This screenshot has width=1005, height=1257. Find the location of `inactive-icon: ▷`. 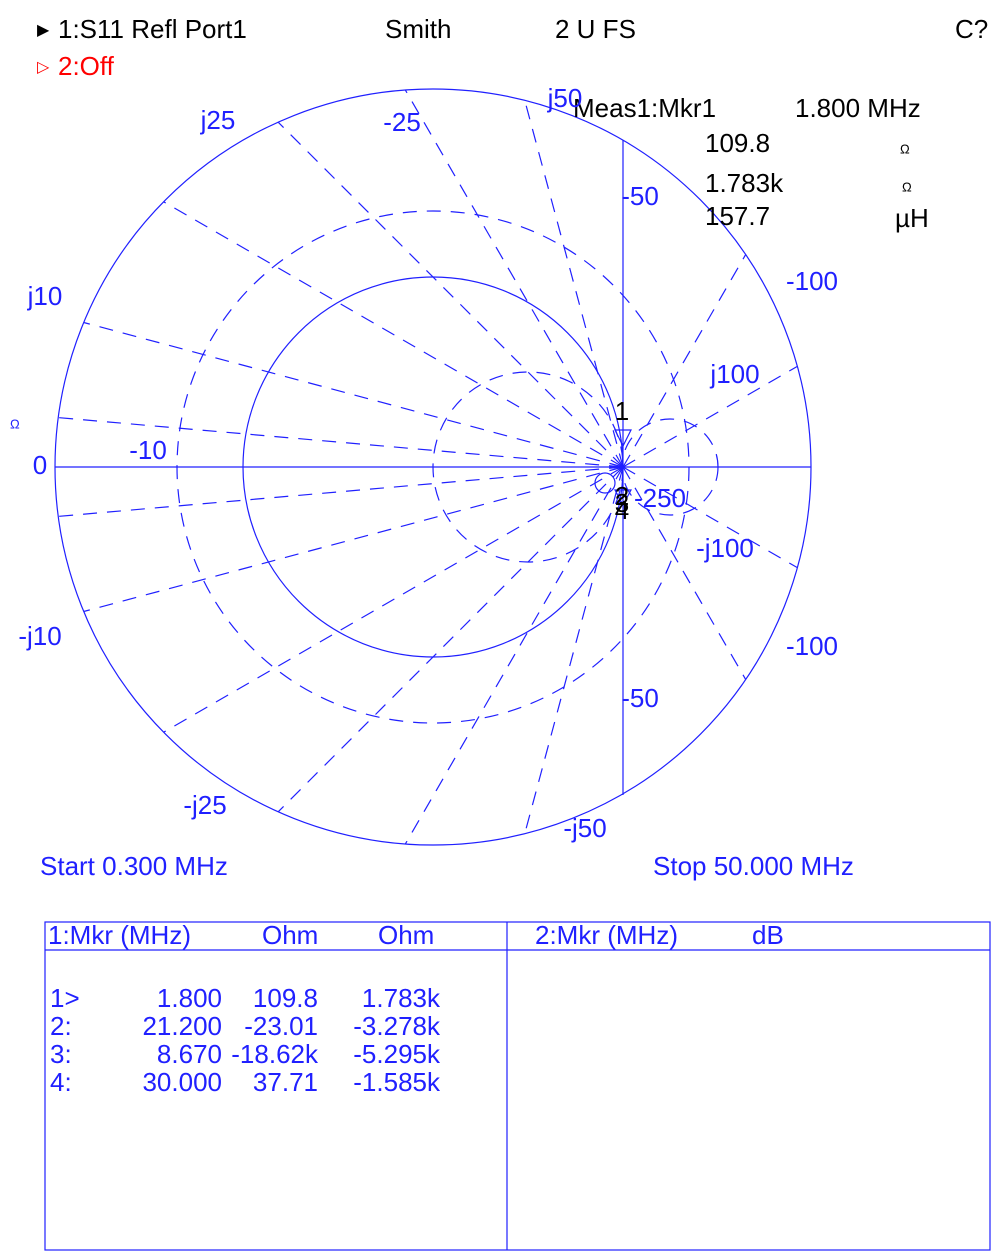

inactive-icon: ▷ is located at coordinates (43, 67).